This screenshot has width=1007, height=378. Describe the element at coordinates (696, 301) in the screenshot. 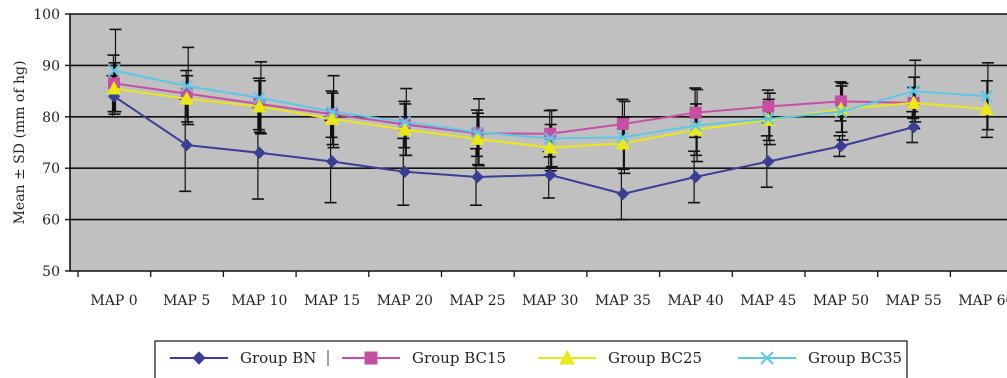

I see `x-tick-label: MAP 40` at that location.